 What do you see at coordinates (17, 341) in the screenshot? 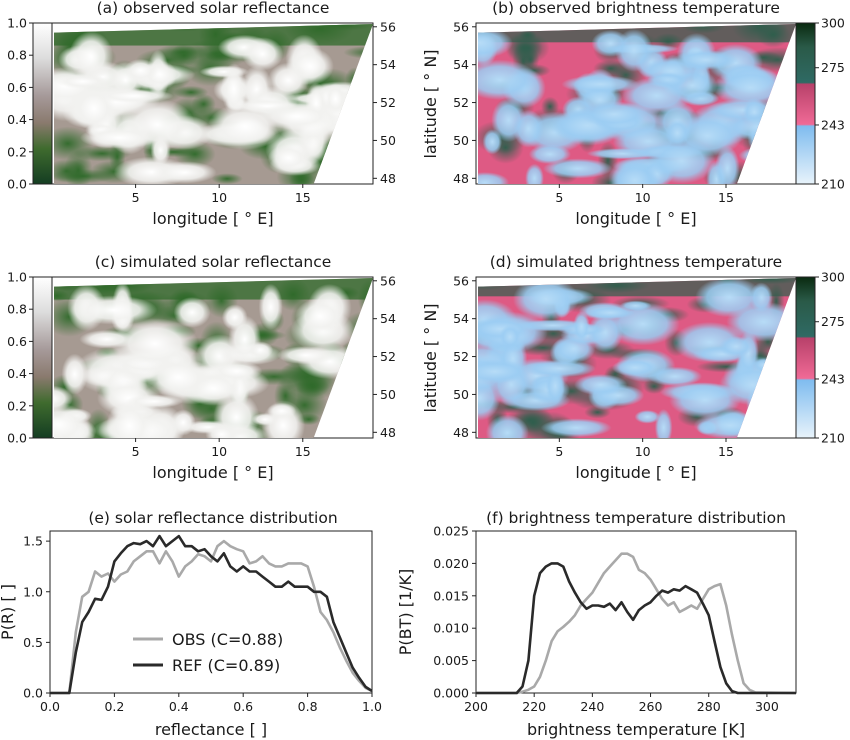
I see `colorbar-tick-label: 0.6` at bounding box center [17, 341].